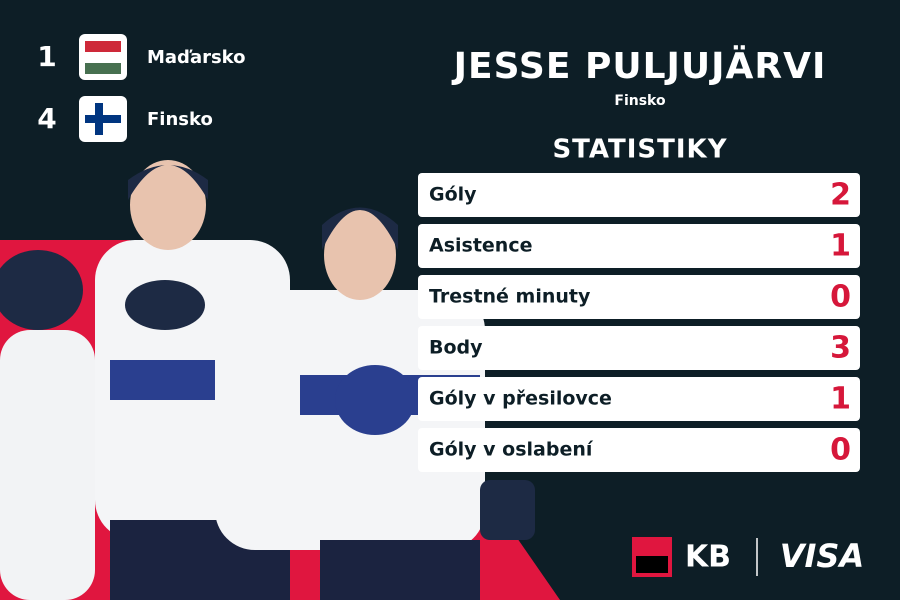 This screenshot has width=900, height=600. Describe the element at coordinates (480, 246) in the screenshot. I see `stat-label: Asistence` at that location.